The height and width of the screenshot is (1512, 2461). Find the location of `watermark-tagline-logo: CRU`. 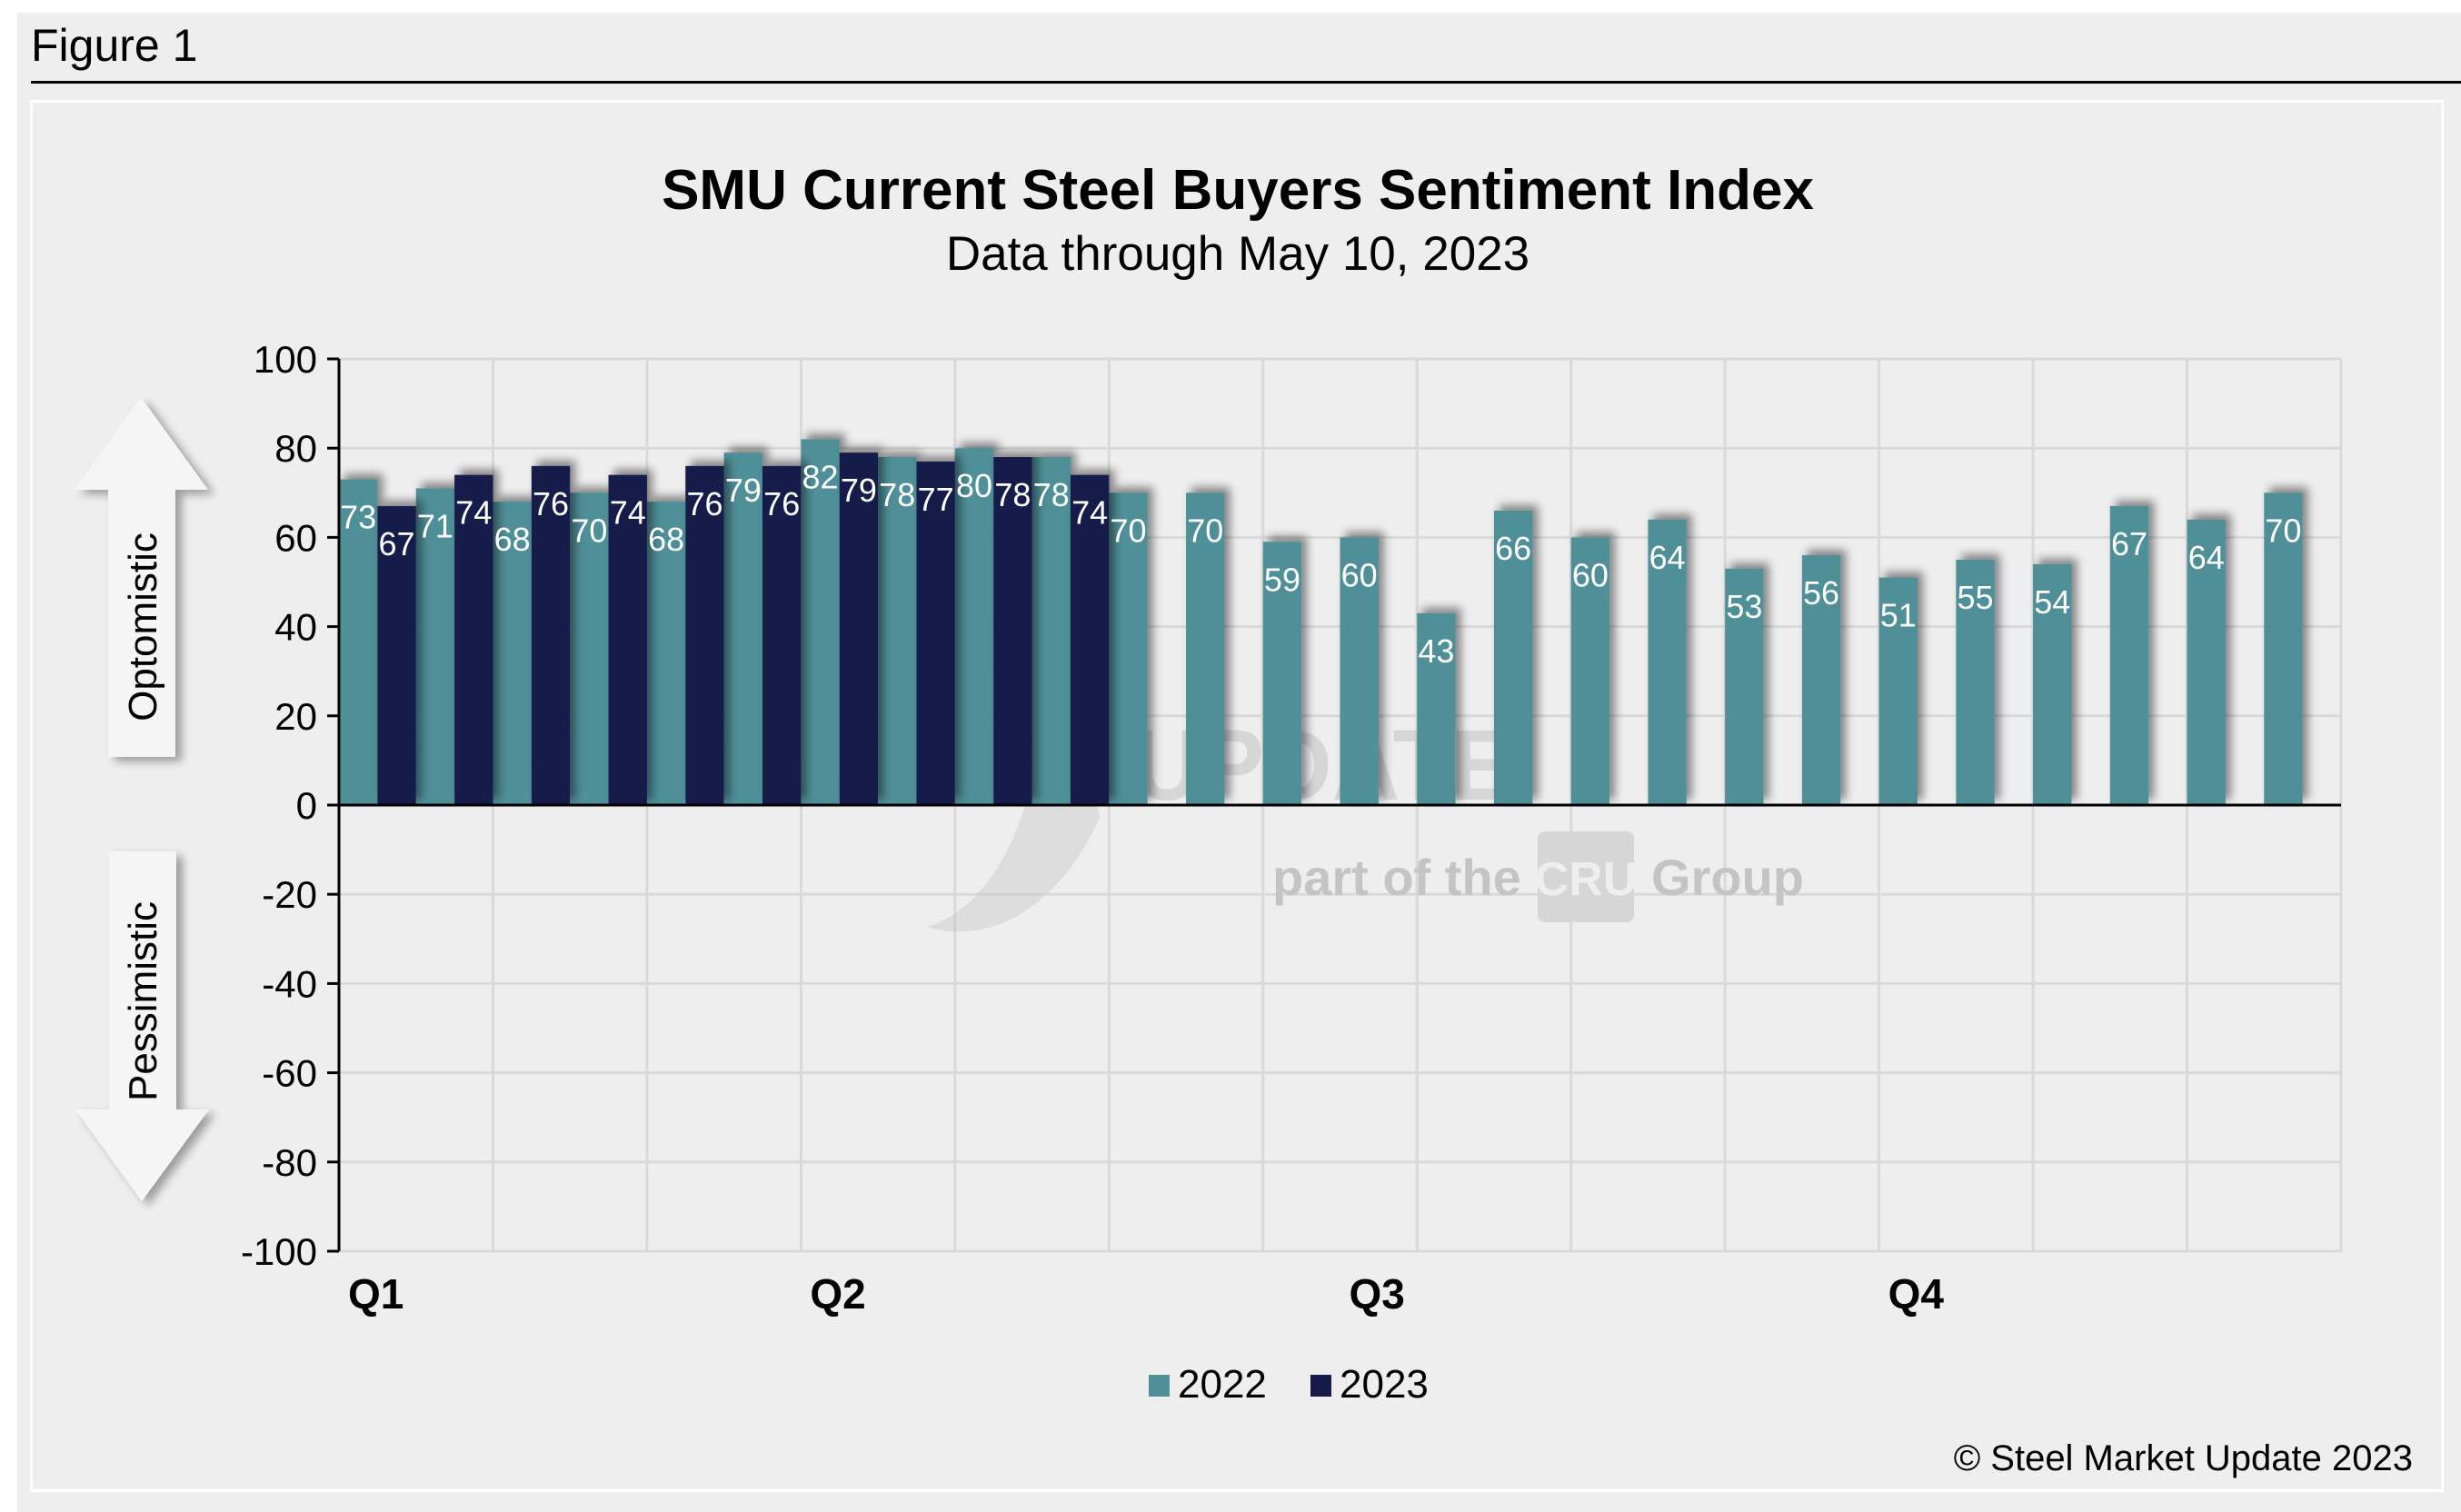

watermark-tagline-logo: CRU is located at coordinates (1586, 879).